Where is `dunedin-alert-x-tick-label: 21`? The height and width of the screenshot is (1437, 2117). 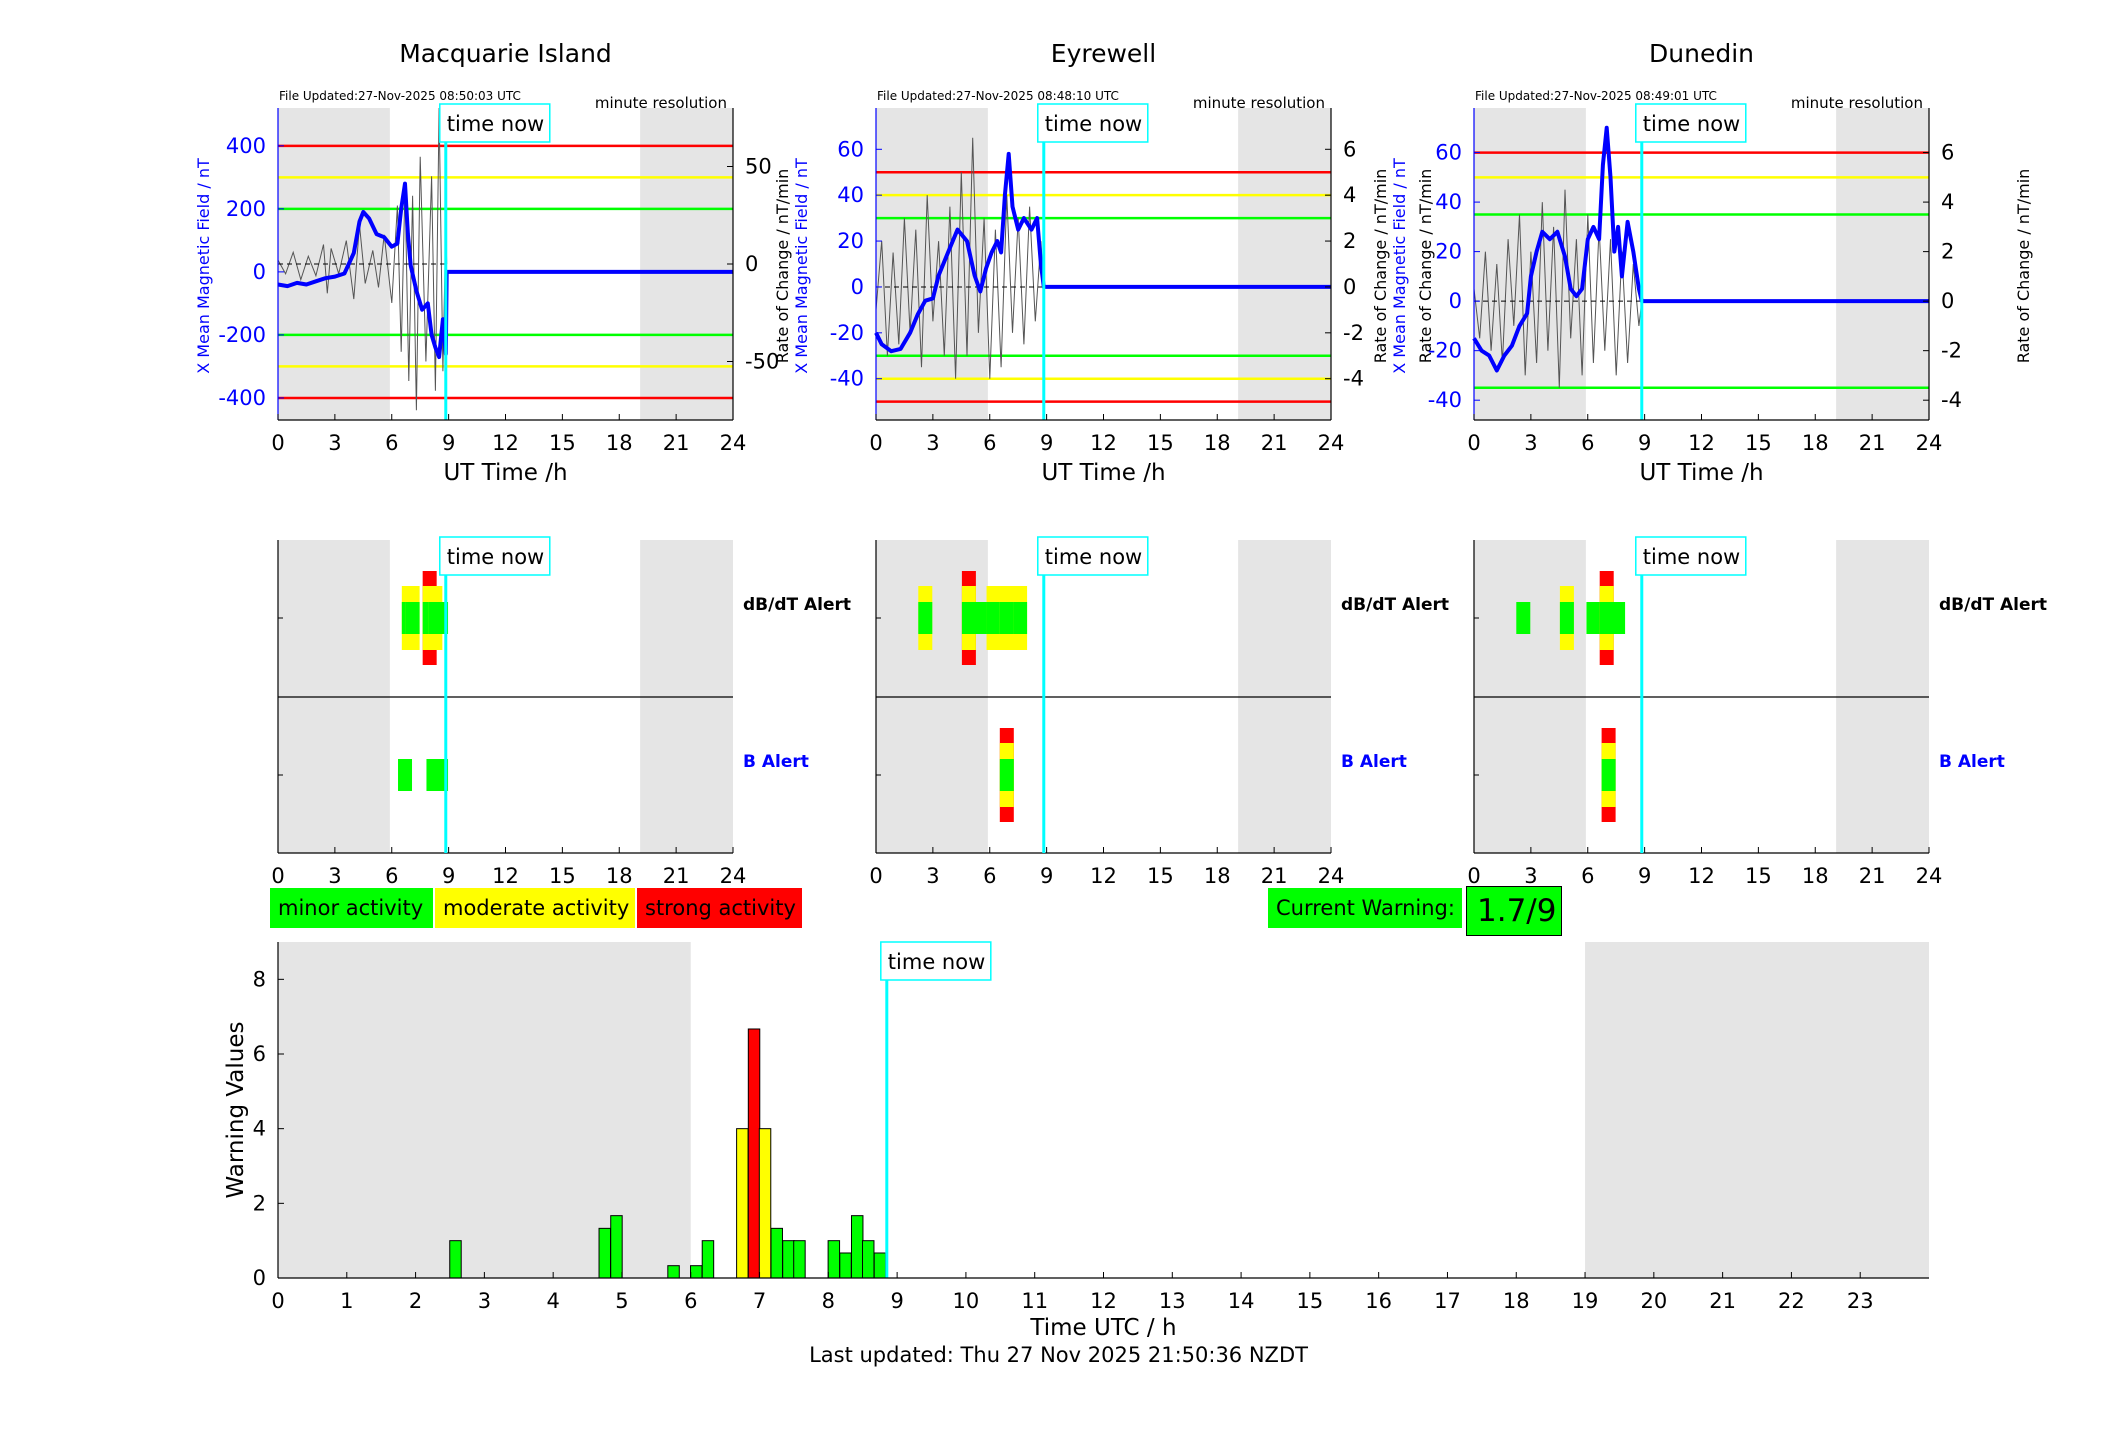 dunedin-alert-x-tick-label: 21 is located at coordinates (1872, 876).